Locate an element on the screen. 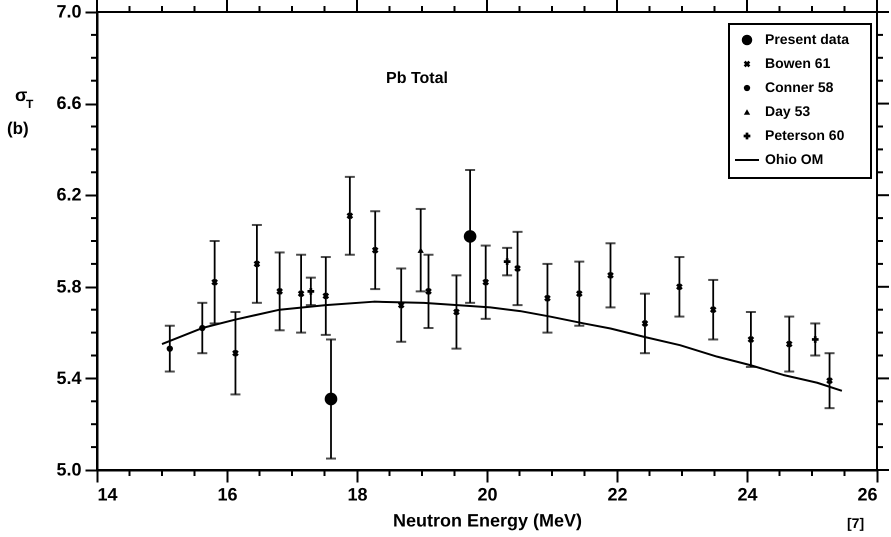  x-axis-title: Neutron Energy (MeV) is located at coordinates (487, 520).